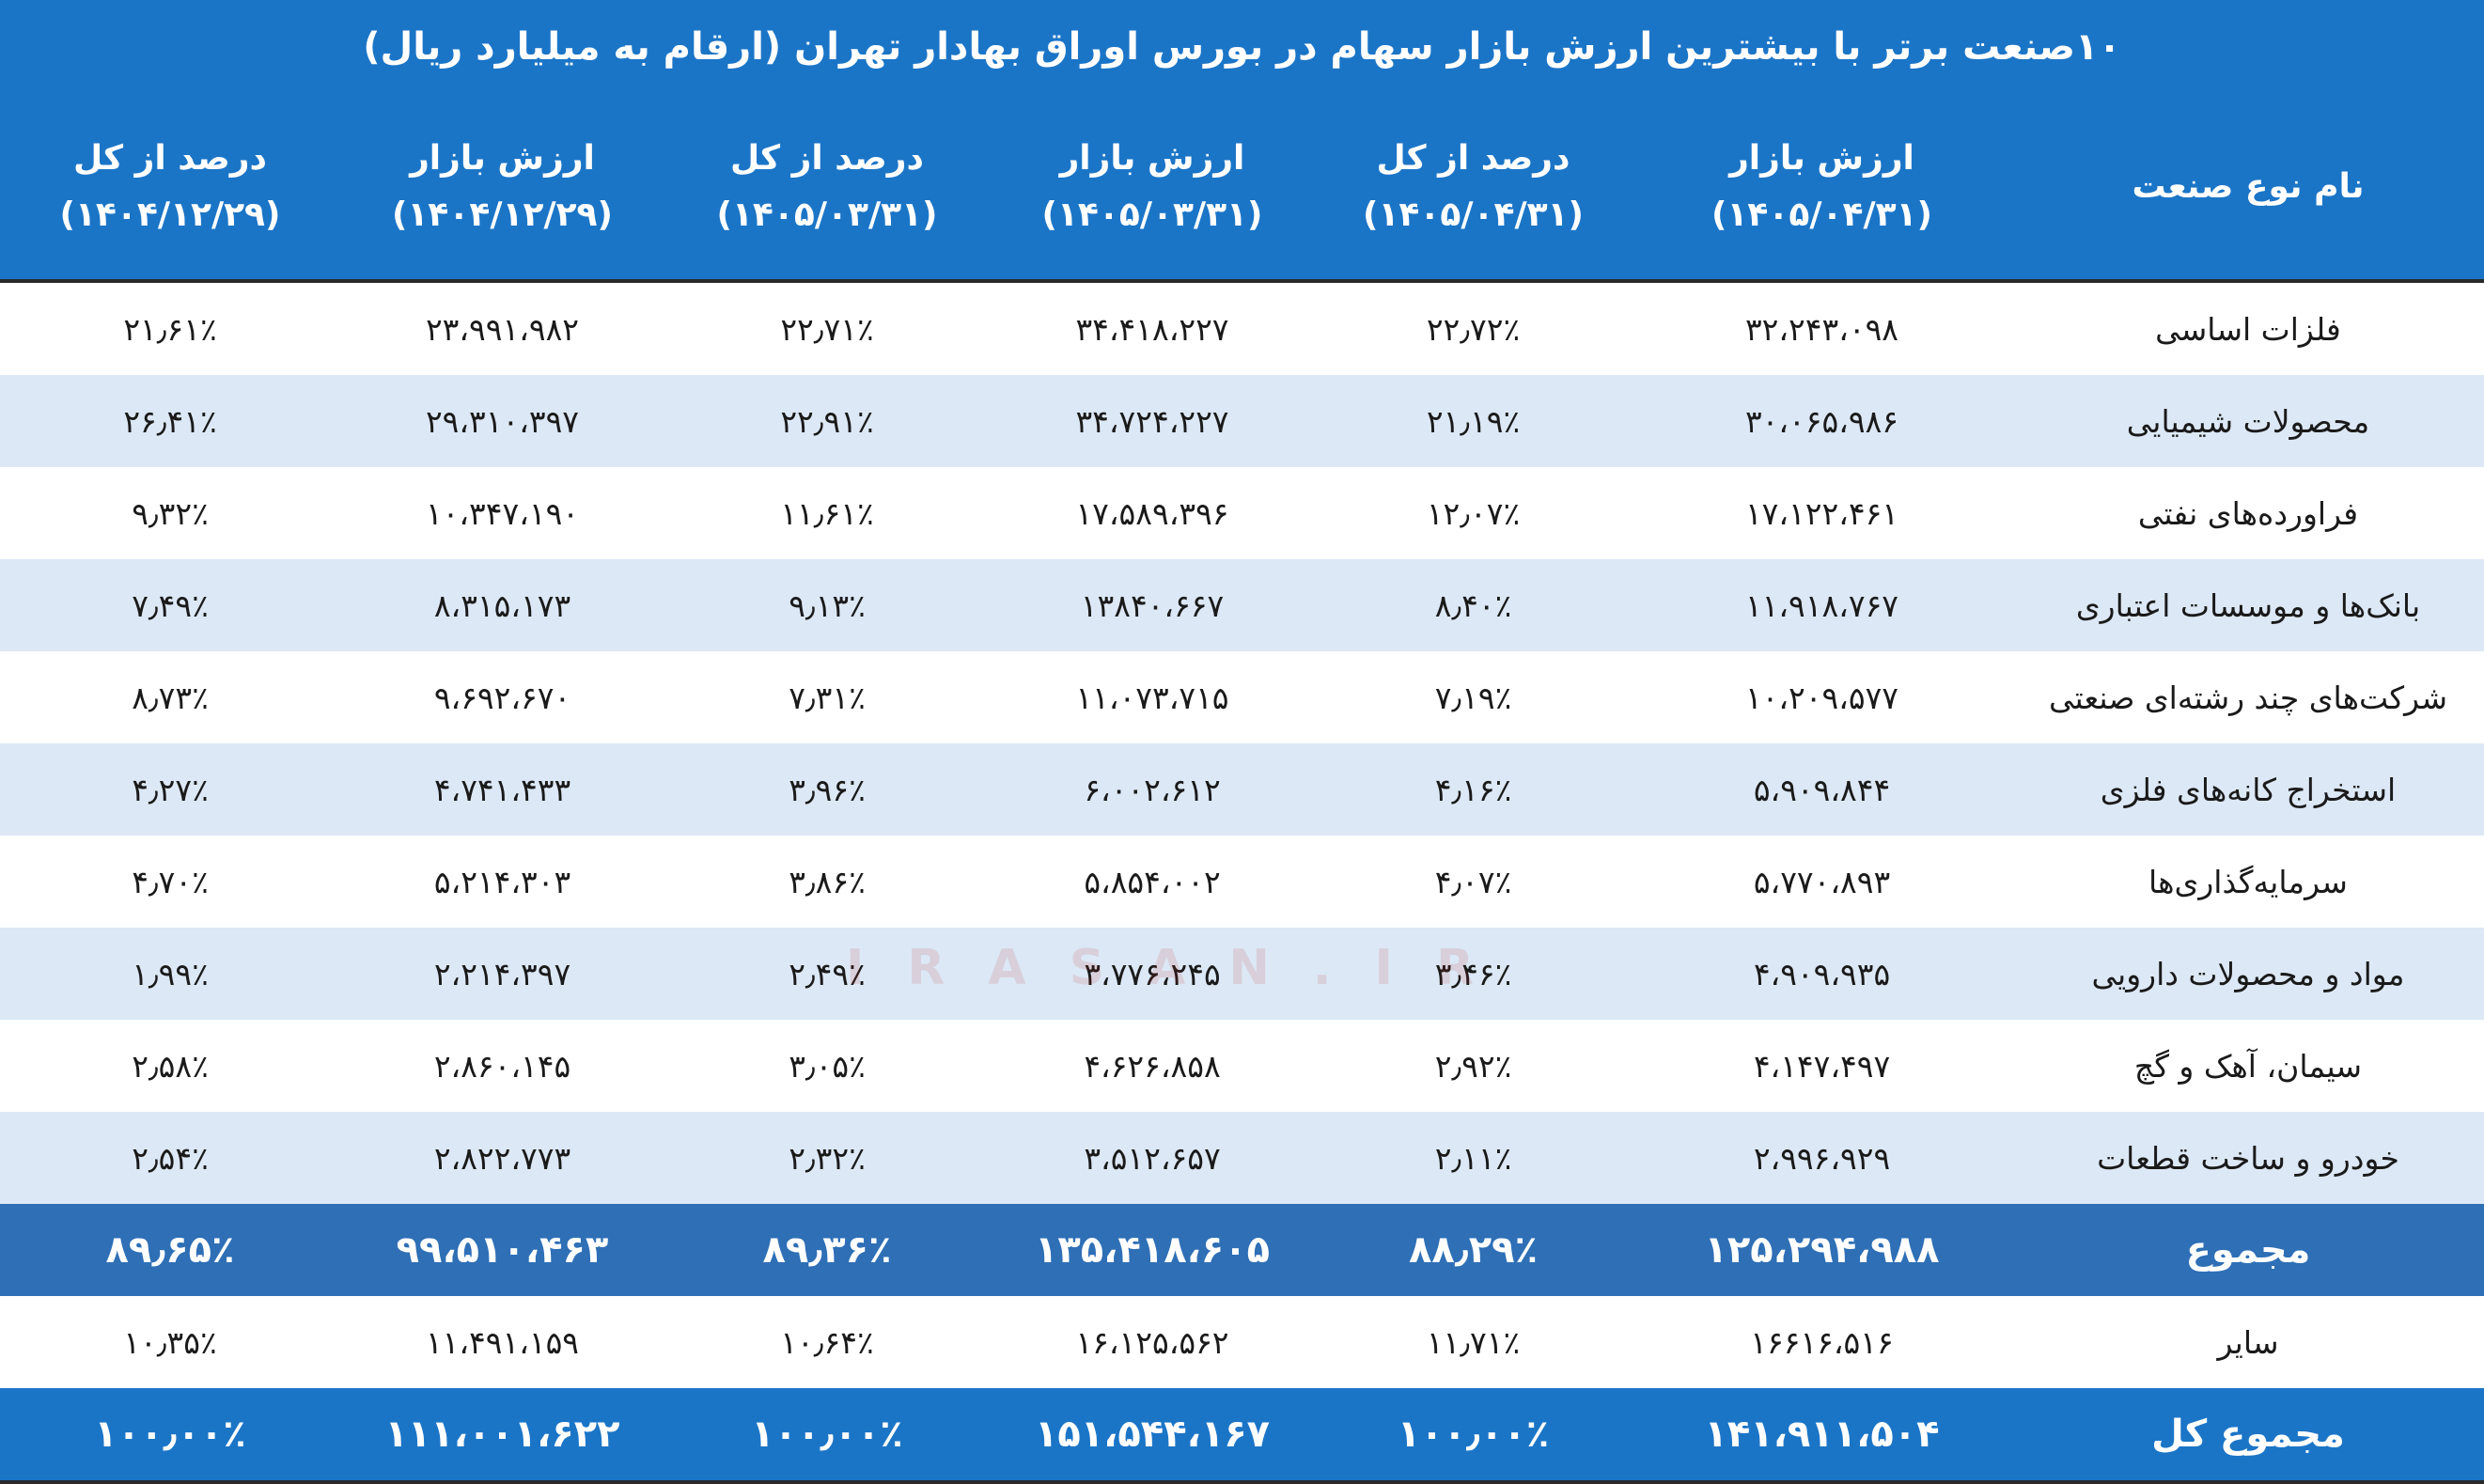  What do you see at coordinates (1153, 1250) in the screenshot?
I see `table-cell: ۱۳۵،۴۱۸،۶۰۵` at bounding box center [1153, 1250].